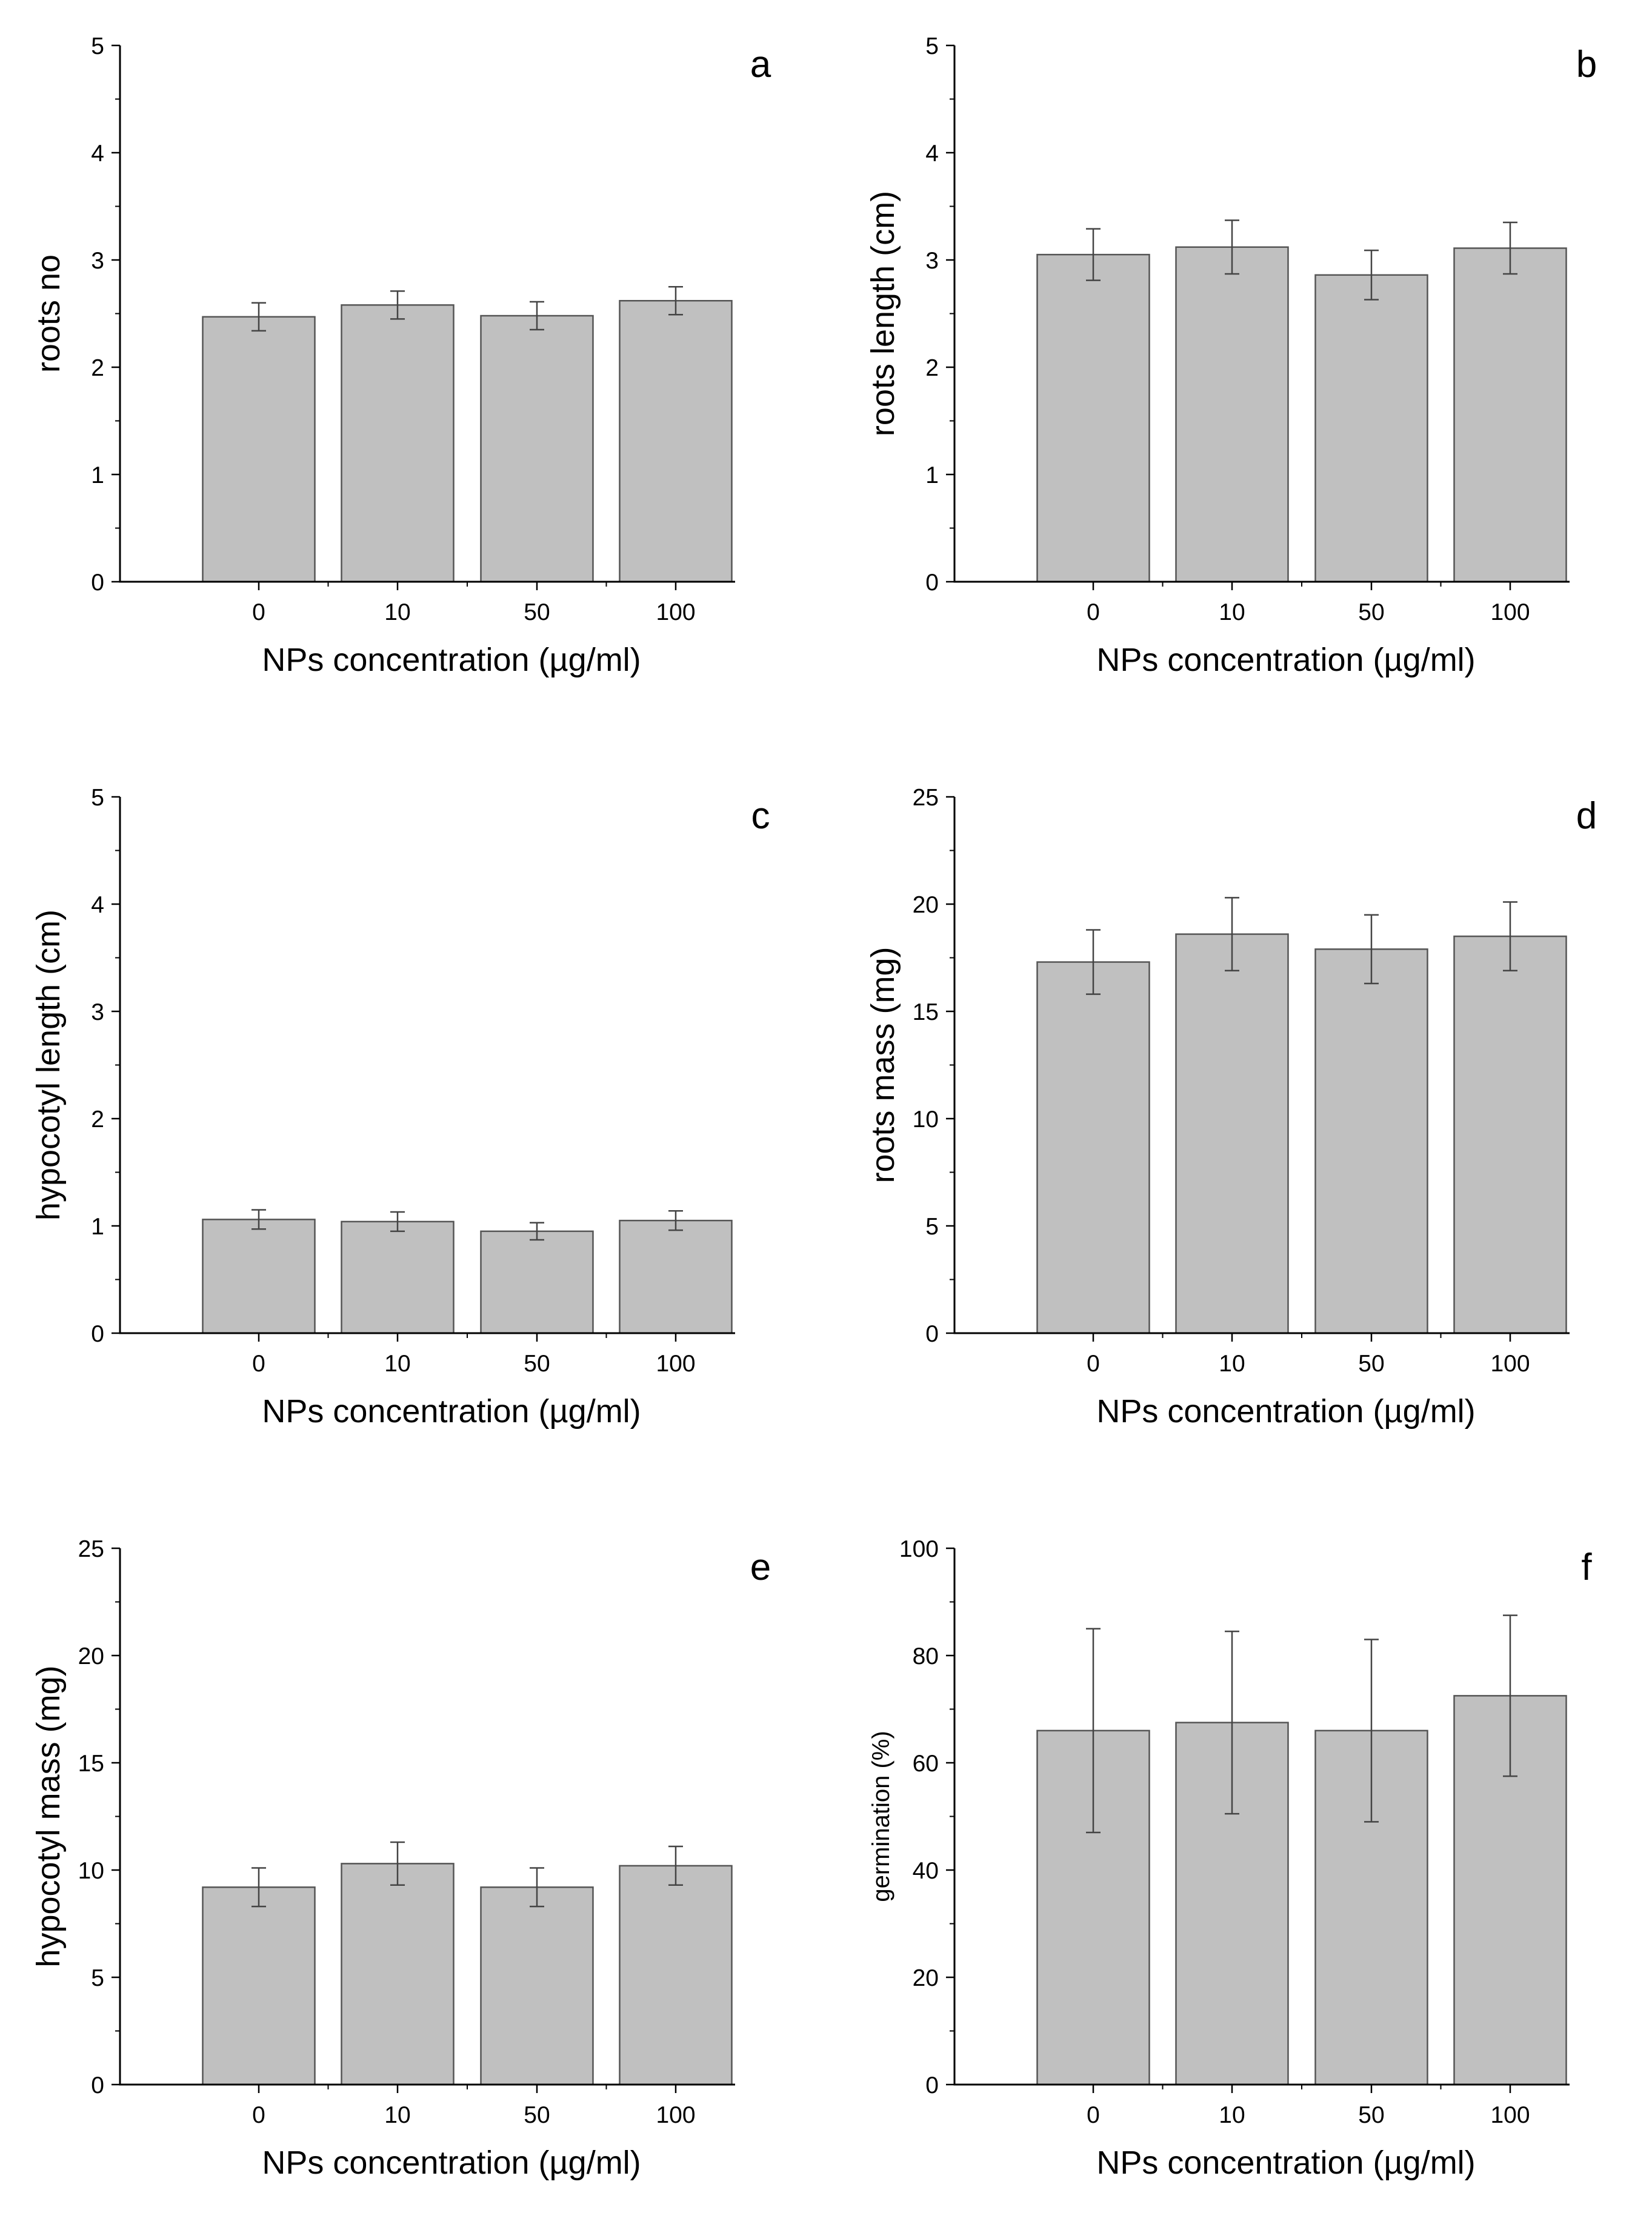 Image resolution: width=1652 pixels, height=2230 pixels. I want to click on y-axis-label: hypocotyl mass (mg), so click(48, 1816).